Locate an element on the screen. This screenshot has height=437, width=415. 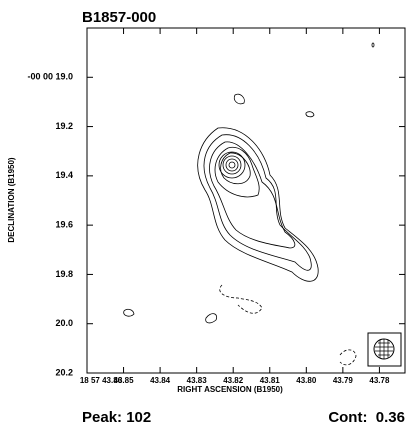
y-axis-label: DECLINATION (B1950) is located at coordinates (11, 200).